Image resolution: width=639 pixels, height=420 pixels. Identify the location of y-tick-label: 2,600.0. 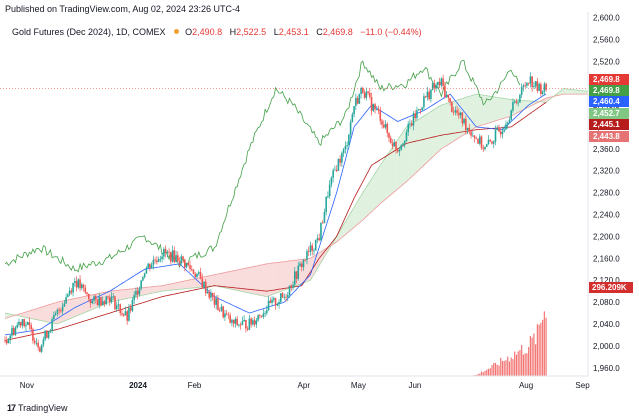
(606, 17).